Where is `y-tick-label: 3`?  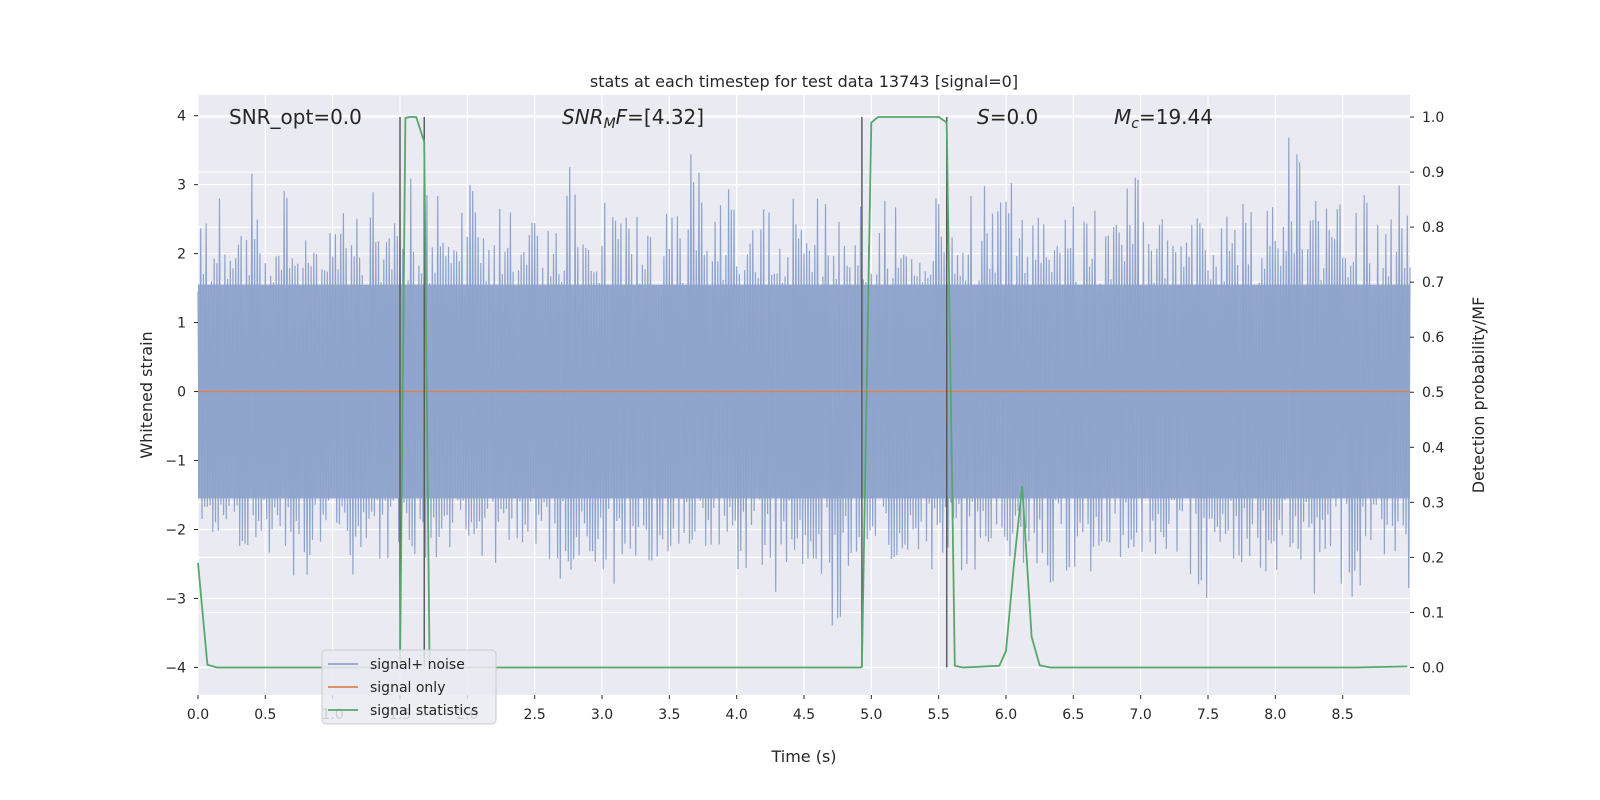 y-tick-label: 3 is located at coordinates (181, 186).